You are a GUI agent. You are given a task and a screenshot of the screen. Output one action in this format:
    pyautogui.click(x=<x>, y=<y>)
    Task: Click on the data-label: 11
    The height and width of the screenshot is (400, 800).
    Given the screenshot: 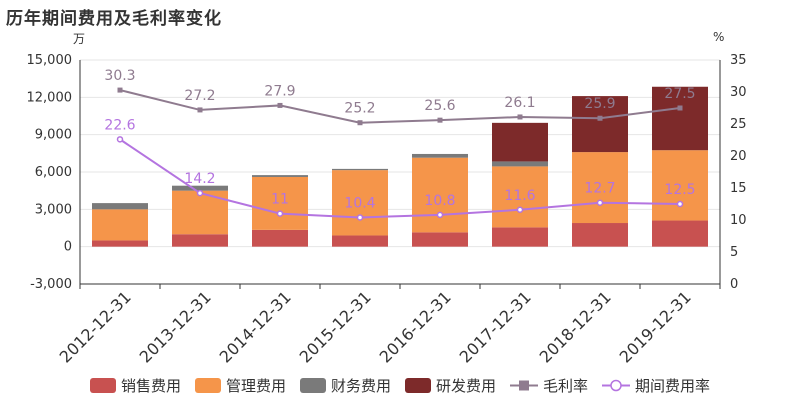 What is the action you would take?
    pyautogui.click(x=280, y=200)
    